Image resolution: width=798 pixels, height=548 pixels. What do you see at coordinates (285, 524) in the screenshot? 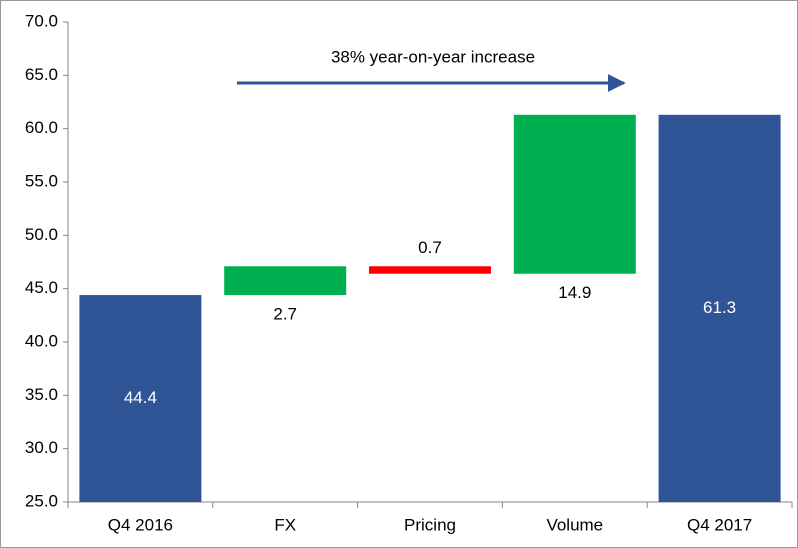
I see `x-tick-label: FX` at bounding box center [285, 524].